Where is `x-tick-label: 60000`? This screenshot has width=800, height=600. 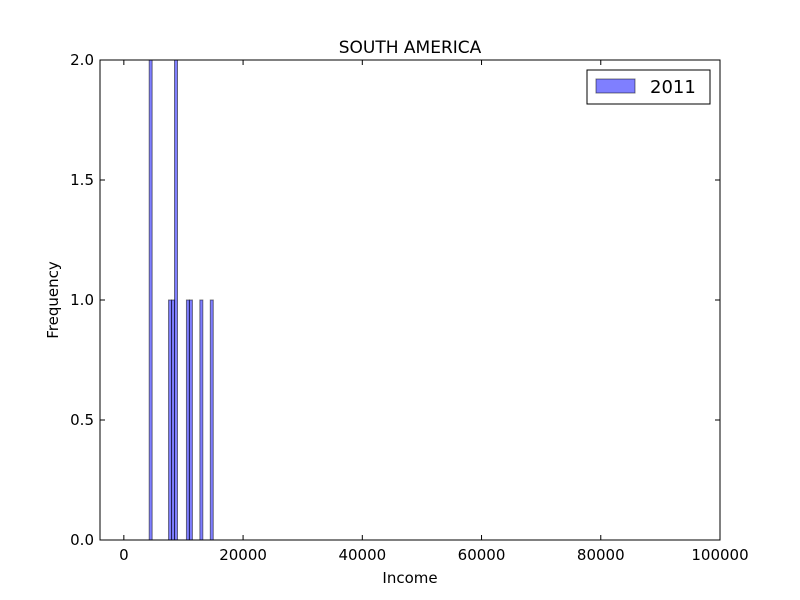
x-tick-label: 60000 is located at coordinates (482, 555).